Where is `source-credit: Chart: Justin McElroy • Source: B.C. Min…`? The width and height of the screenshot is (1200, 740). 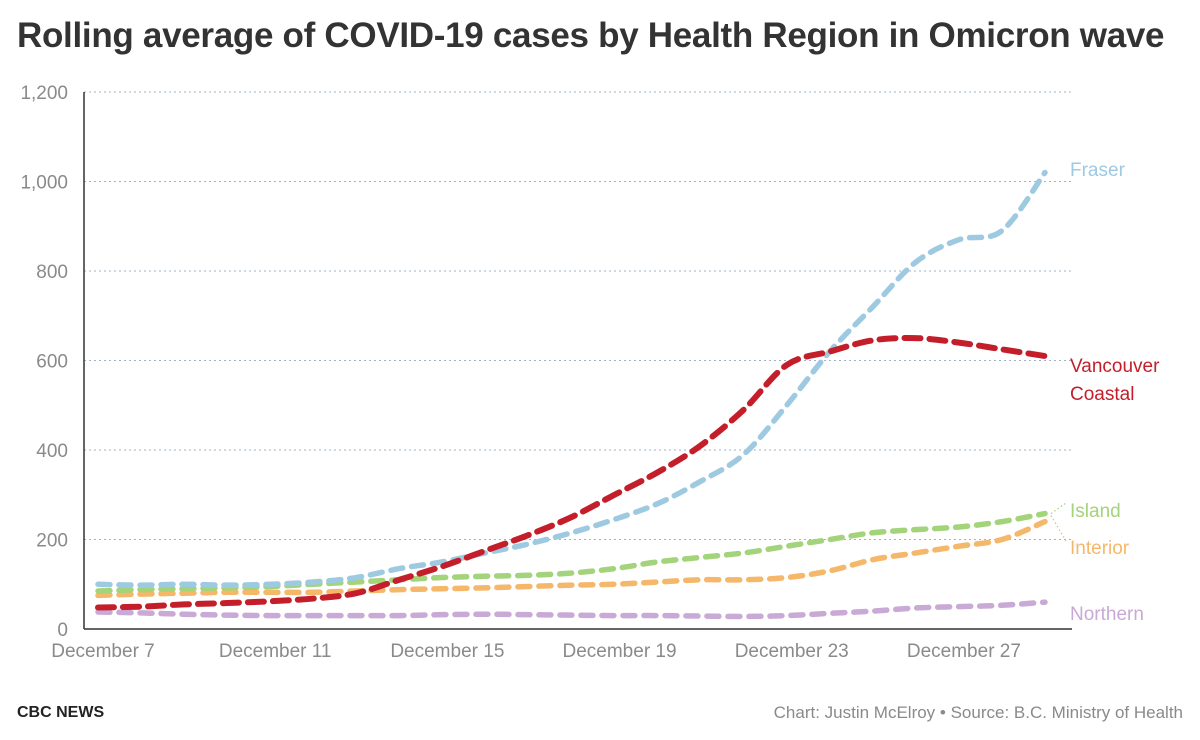
source-credit: Chart: Justin McElroy • Source: B.C. Min… is located at coordinates (978, 712).